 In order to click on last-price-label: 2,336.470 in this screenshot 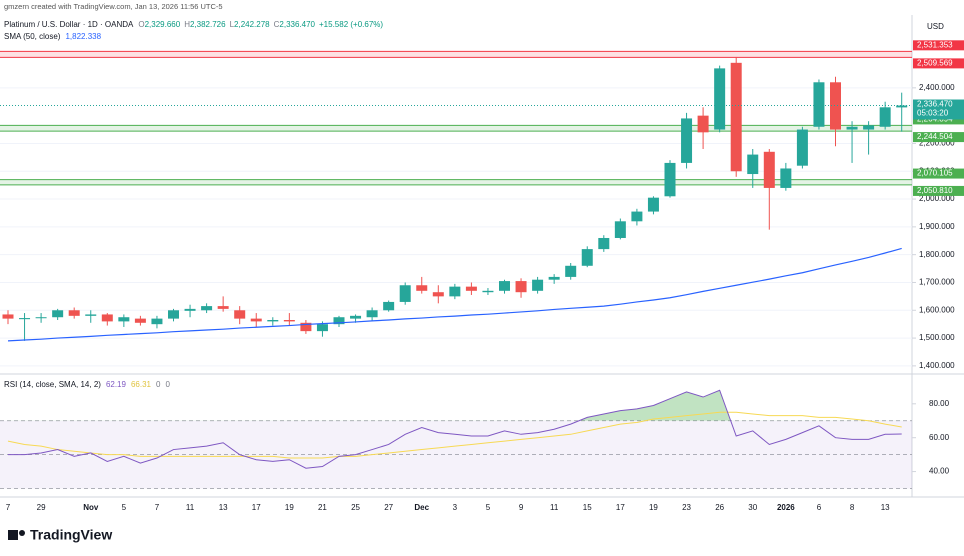, I will do `click(935, 104)`.